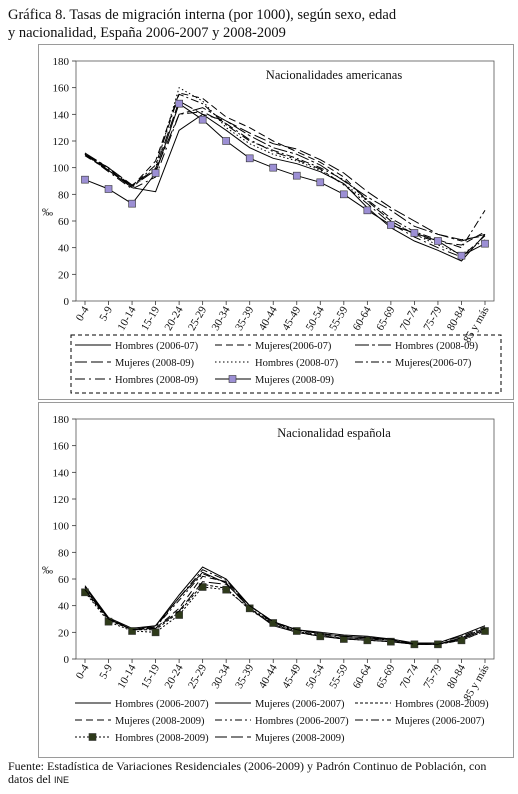  I want to click on c1-xtick-label: 55-59, so click(338, 676).